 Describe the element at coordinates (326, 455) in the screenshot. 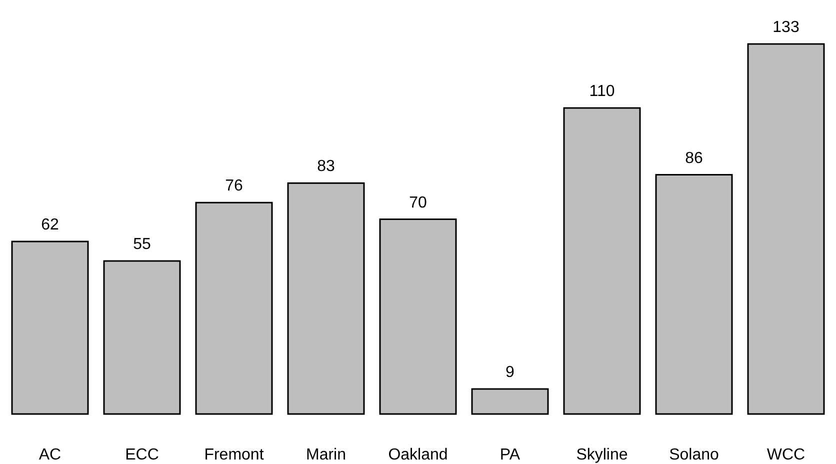

I see `x-tick-label: Marin` at that location.